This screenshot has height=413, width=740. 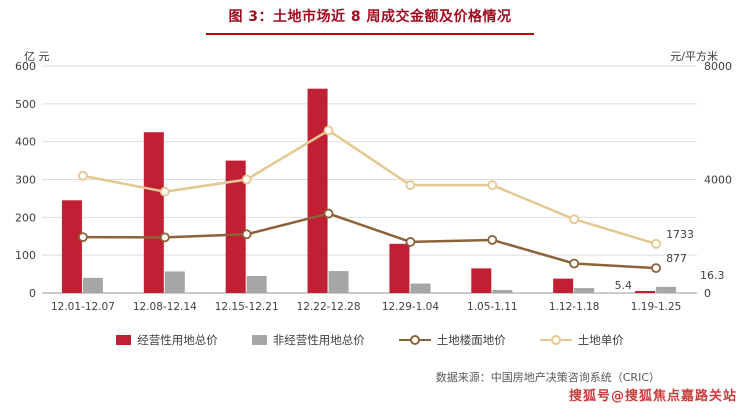 I want to click on chart-title: 图 3：土地市场近 8 周成交金额及价格情况, so click(x=370, y=20).